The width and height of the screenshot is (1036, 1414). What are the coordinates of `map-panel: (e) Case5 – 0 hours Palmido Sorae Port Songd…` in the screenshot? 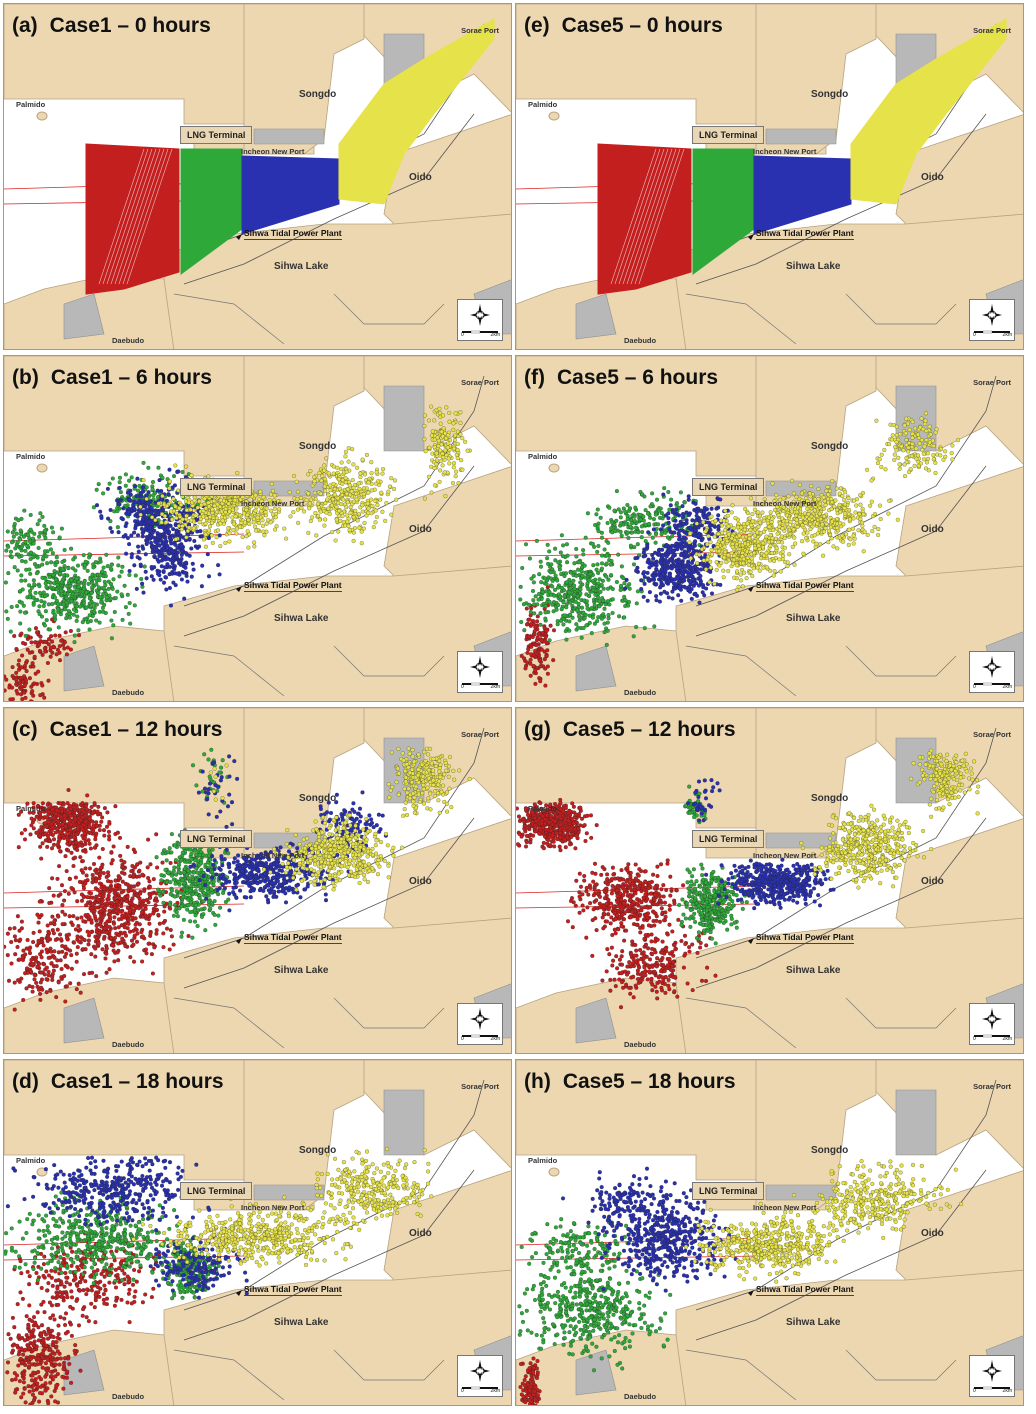 It's located at (769, 176).